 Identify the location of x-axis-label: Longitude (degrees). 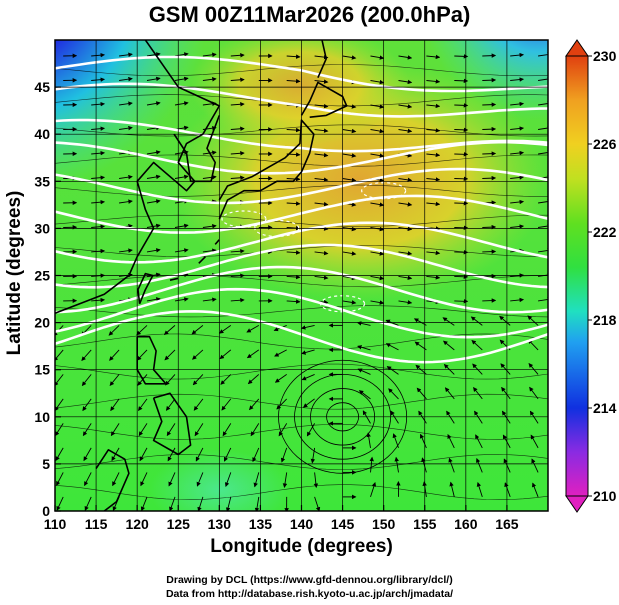
(301, 546).